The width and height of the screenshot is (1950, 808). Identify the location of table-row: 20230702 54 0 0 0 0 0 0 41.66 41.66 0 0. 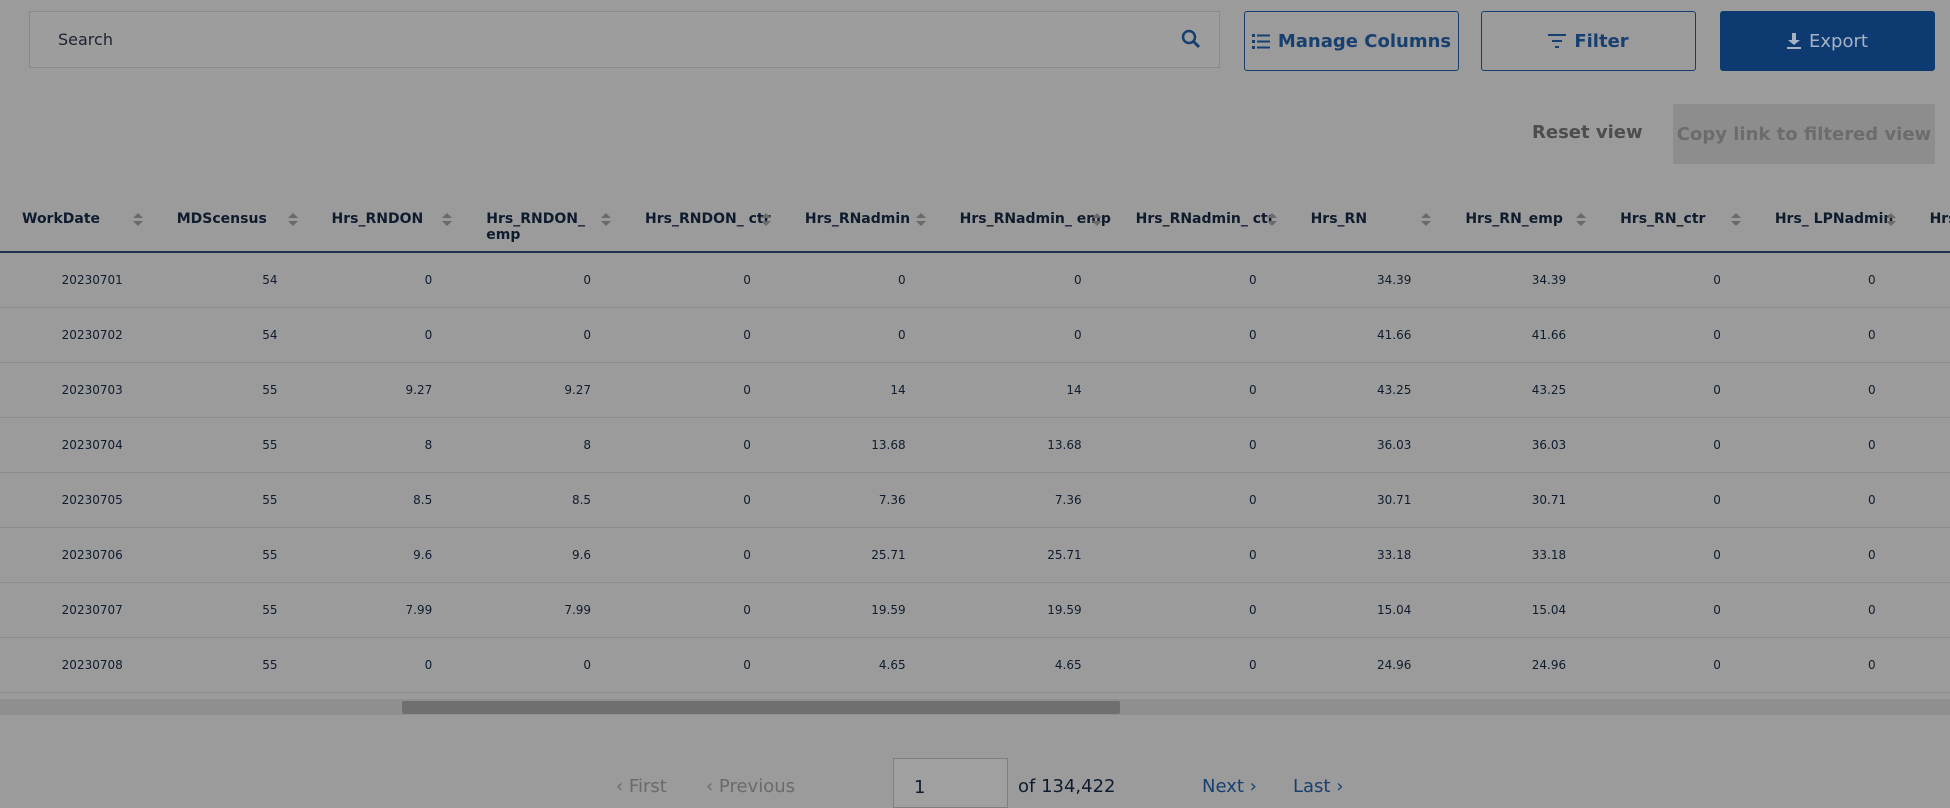
(975, 335).